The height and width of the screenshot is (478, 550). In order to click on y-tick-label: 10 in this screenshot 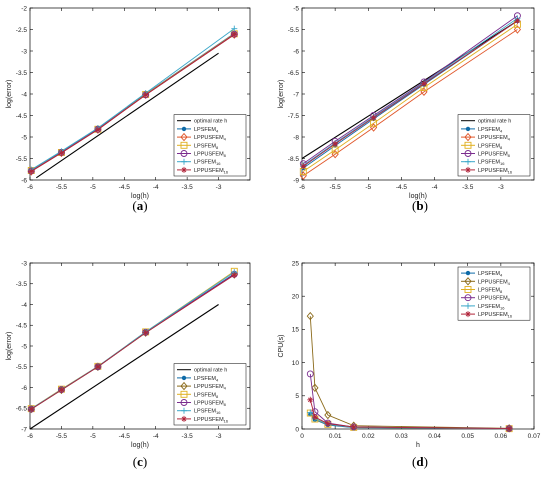, I will do `click(296, 363)`.